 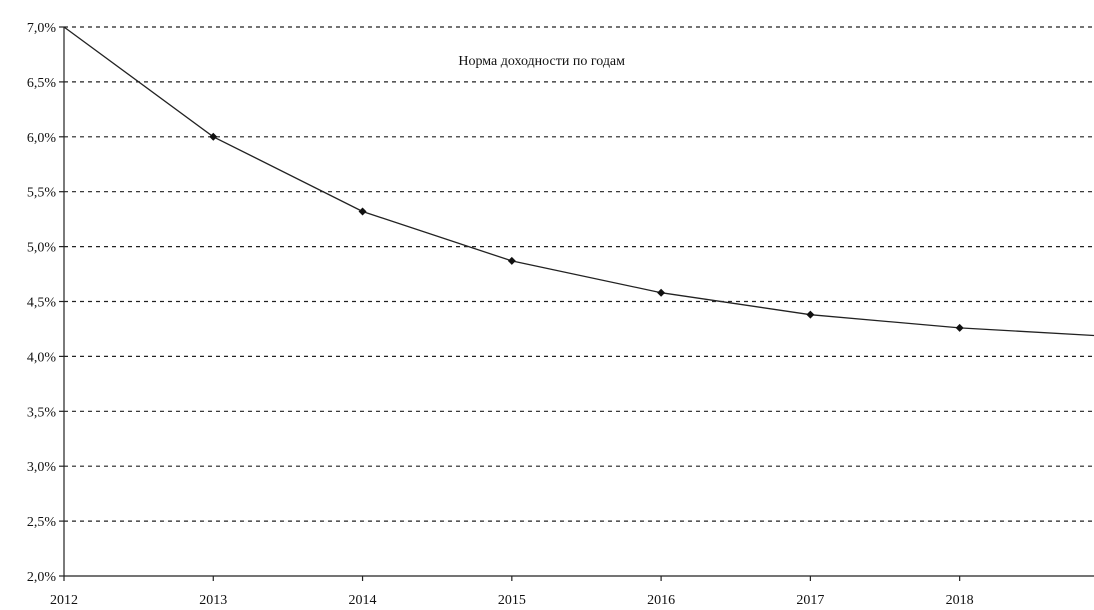 I want to click on x-tick-label: 2017, so click(x=810, y=600).